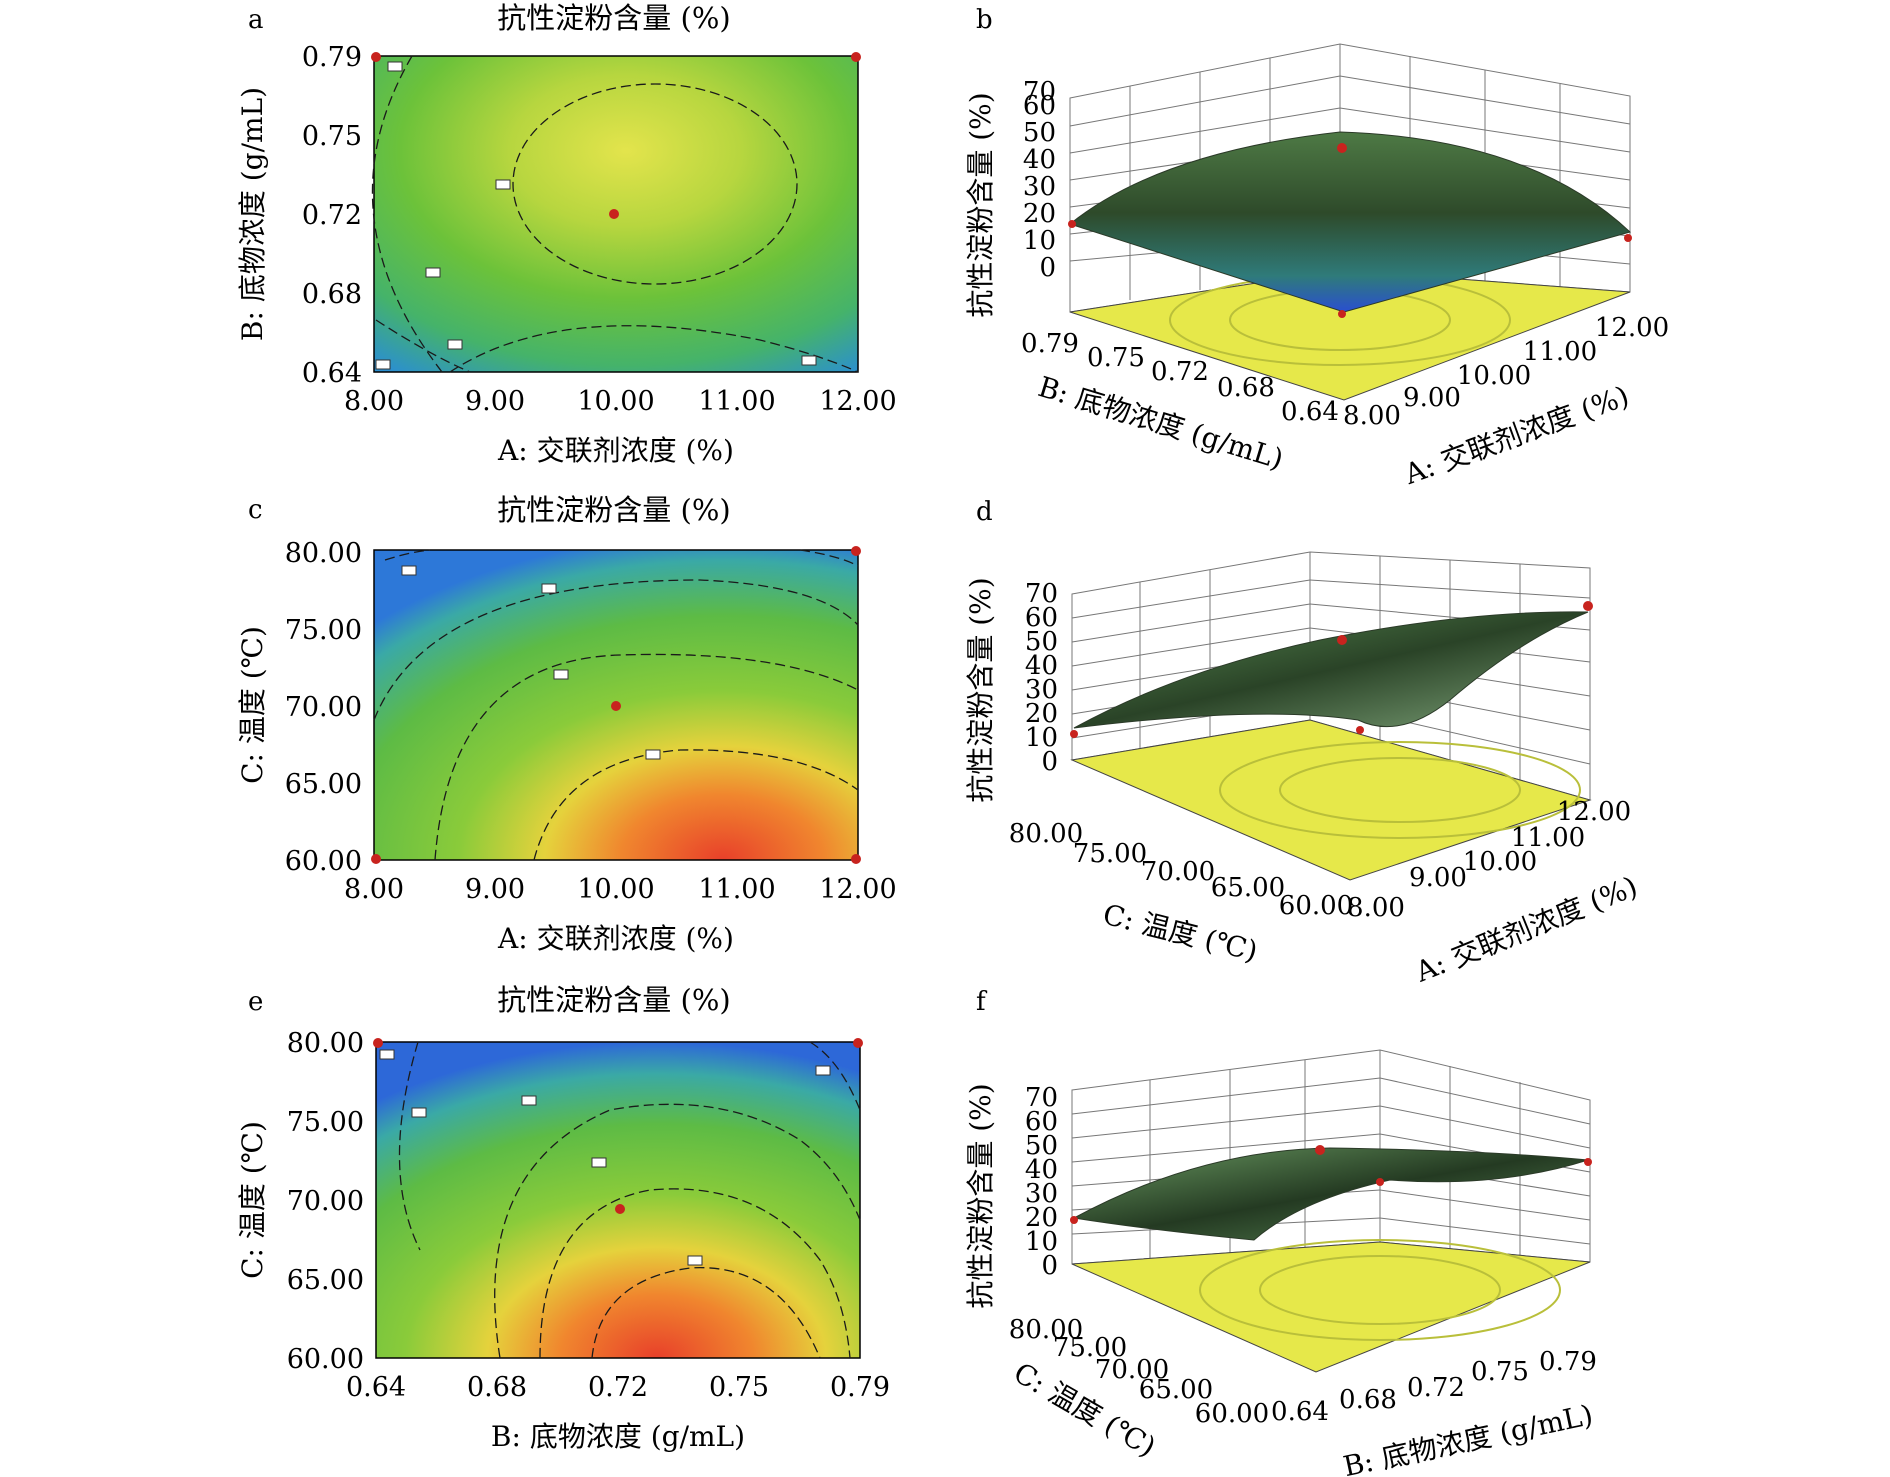  I want to click on y-tick-label: 80.00, so click(323, 553).